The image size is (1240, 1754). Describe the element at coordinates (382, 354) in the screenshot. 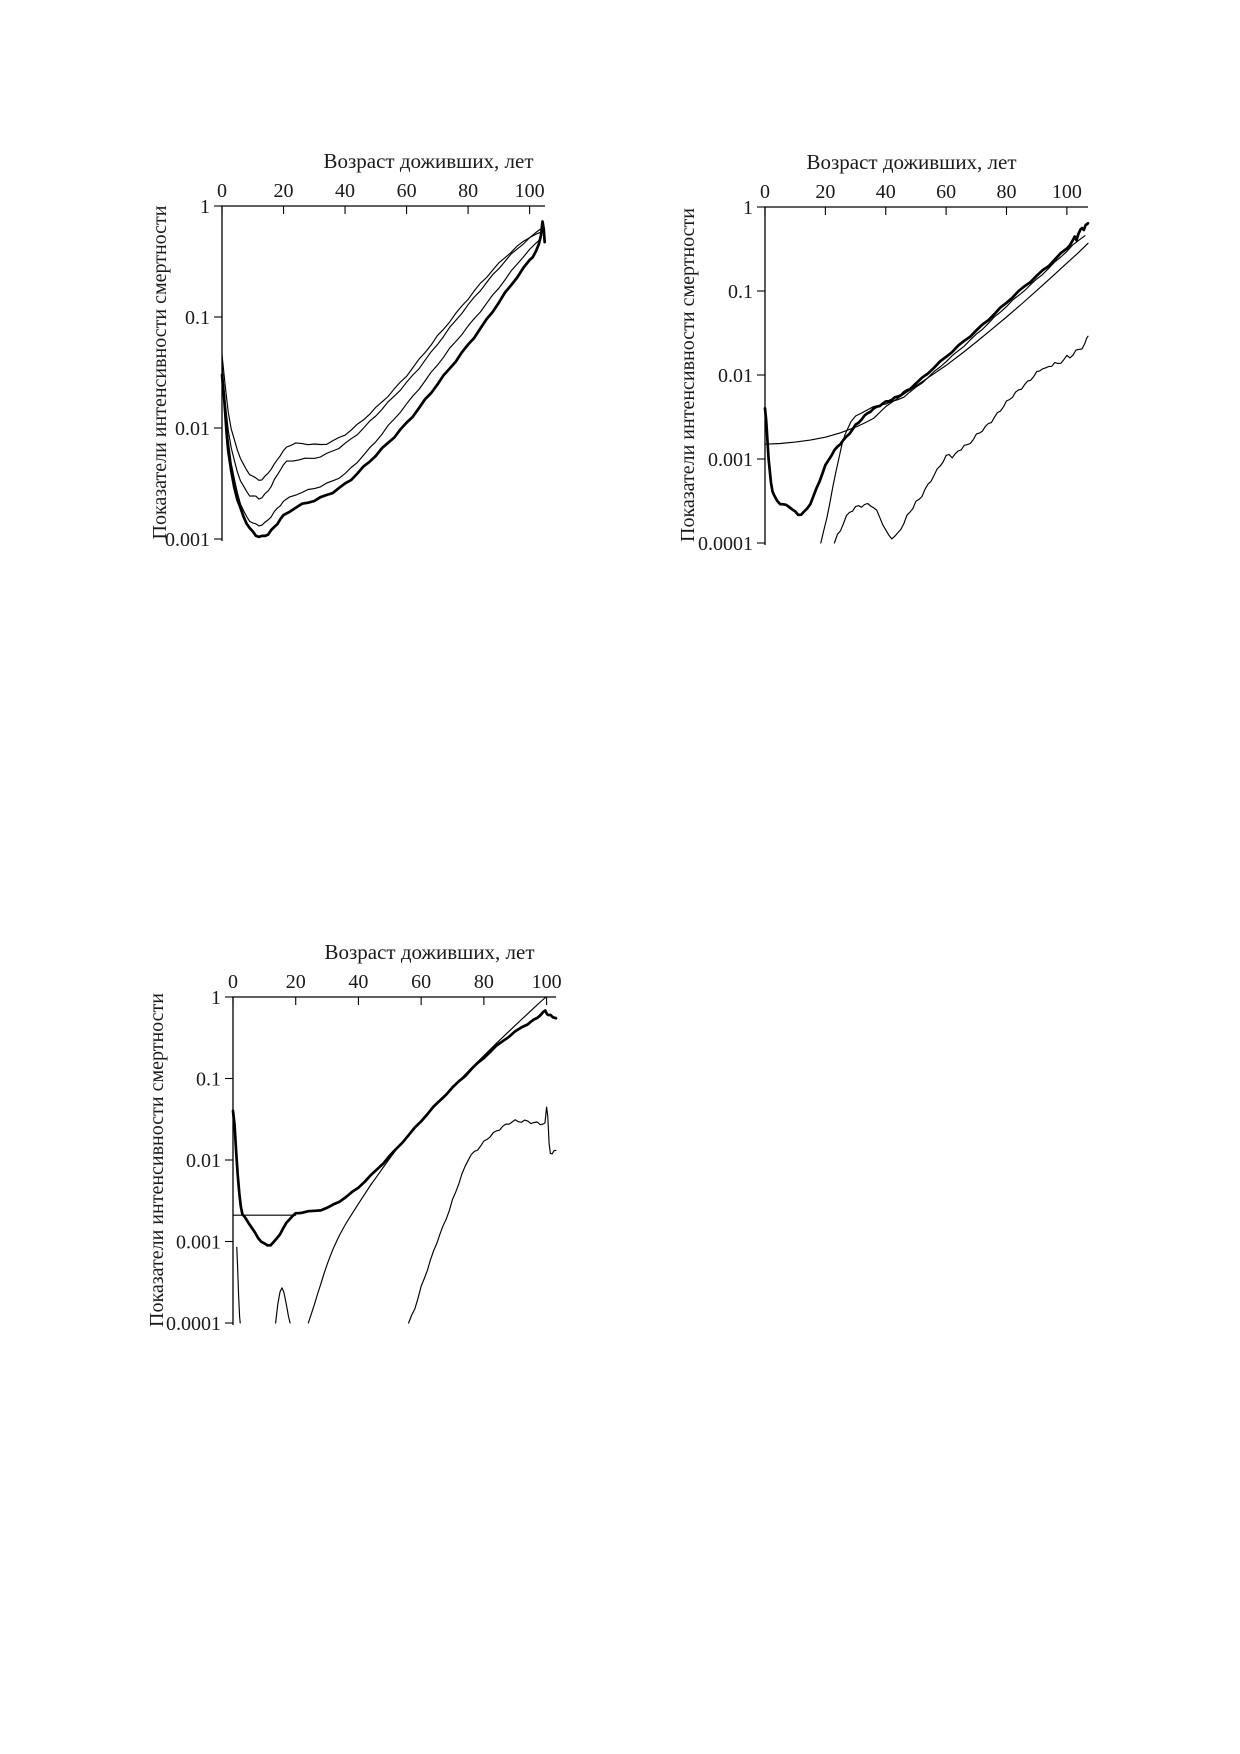

I see `thin-curve-upper` at that location.